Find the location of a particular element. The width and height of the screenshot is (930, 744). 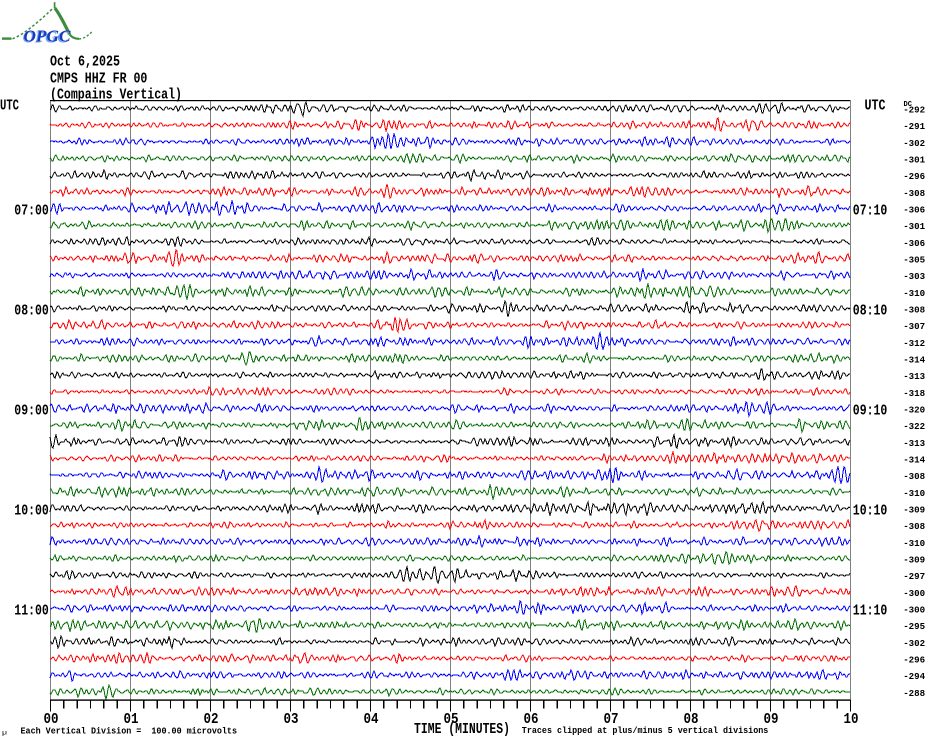

svg-text: -297 is located at coordinates (914, 576).